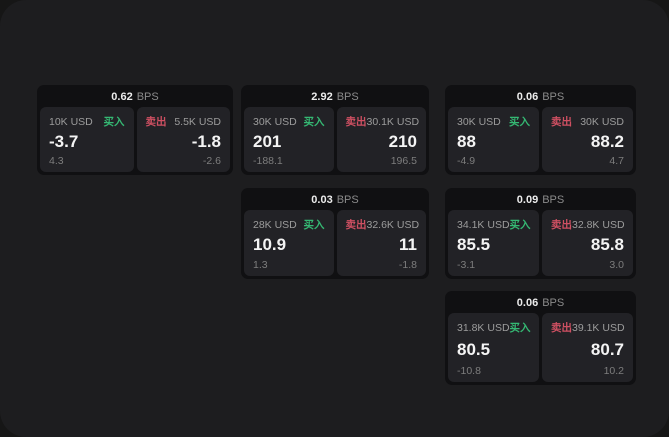 The width and height of the screenshot is (669, 437). Describe the element at coordinates (598, 327) in the screenshot. I see `sell-notional: 39.1K USD` at that location.